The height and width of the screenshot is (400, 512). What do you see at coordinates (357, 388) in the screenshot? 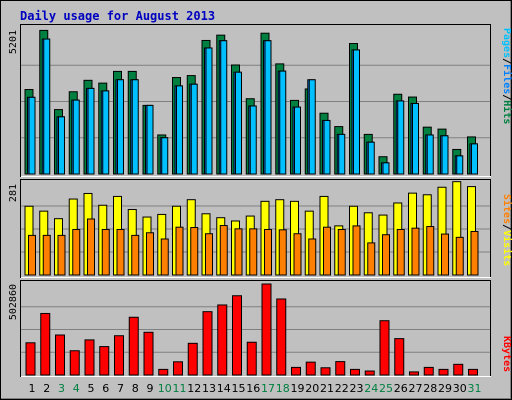
I see `day-label: 23` at bounding box center [357, 388].